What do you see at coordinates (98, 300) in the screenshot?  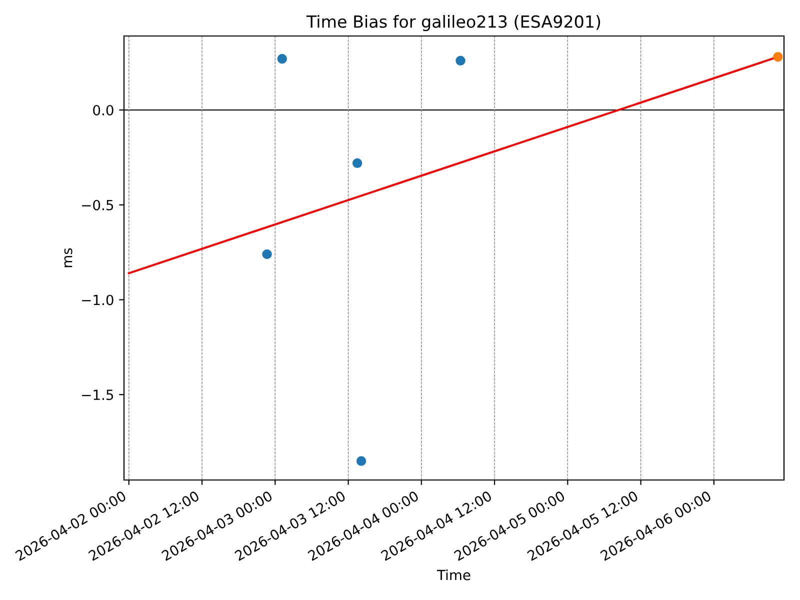 I see `y-tick-label: −1.0` at bounding box center [98, 300].